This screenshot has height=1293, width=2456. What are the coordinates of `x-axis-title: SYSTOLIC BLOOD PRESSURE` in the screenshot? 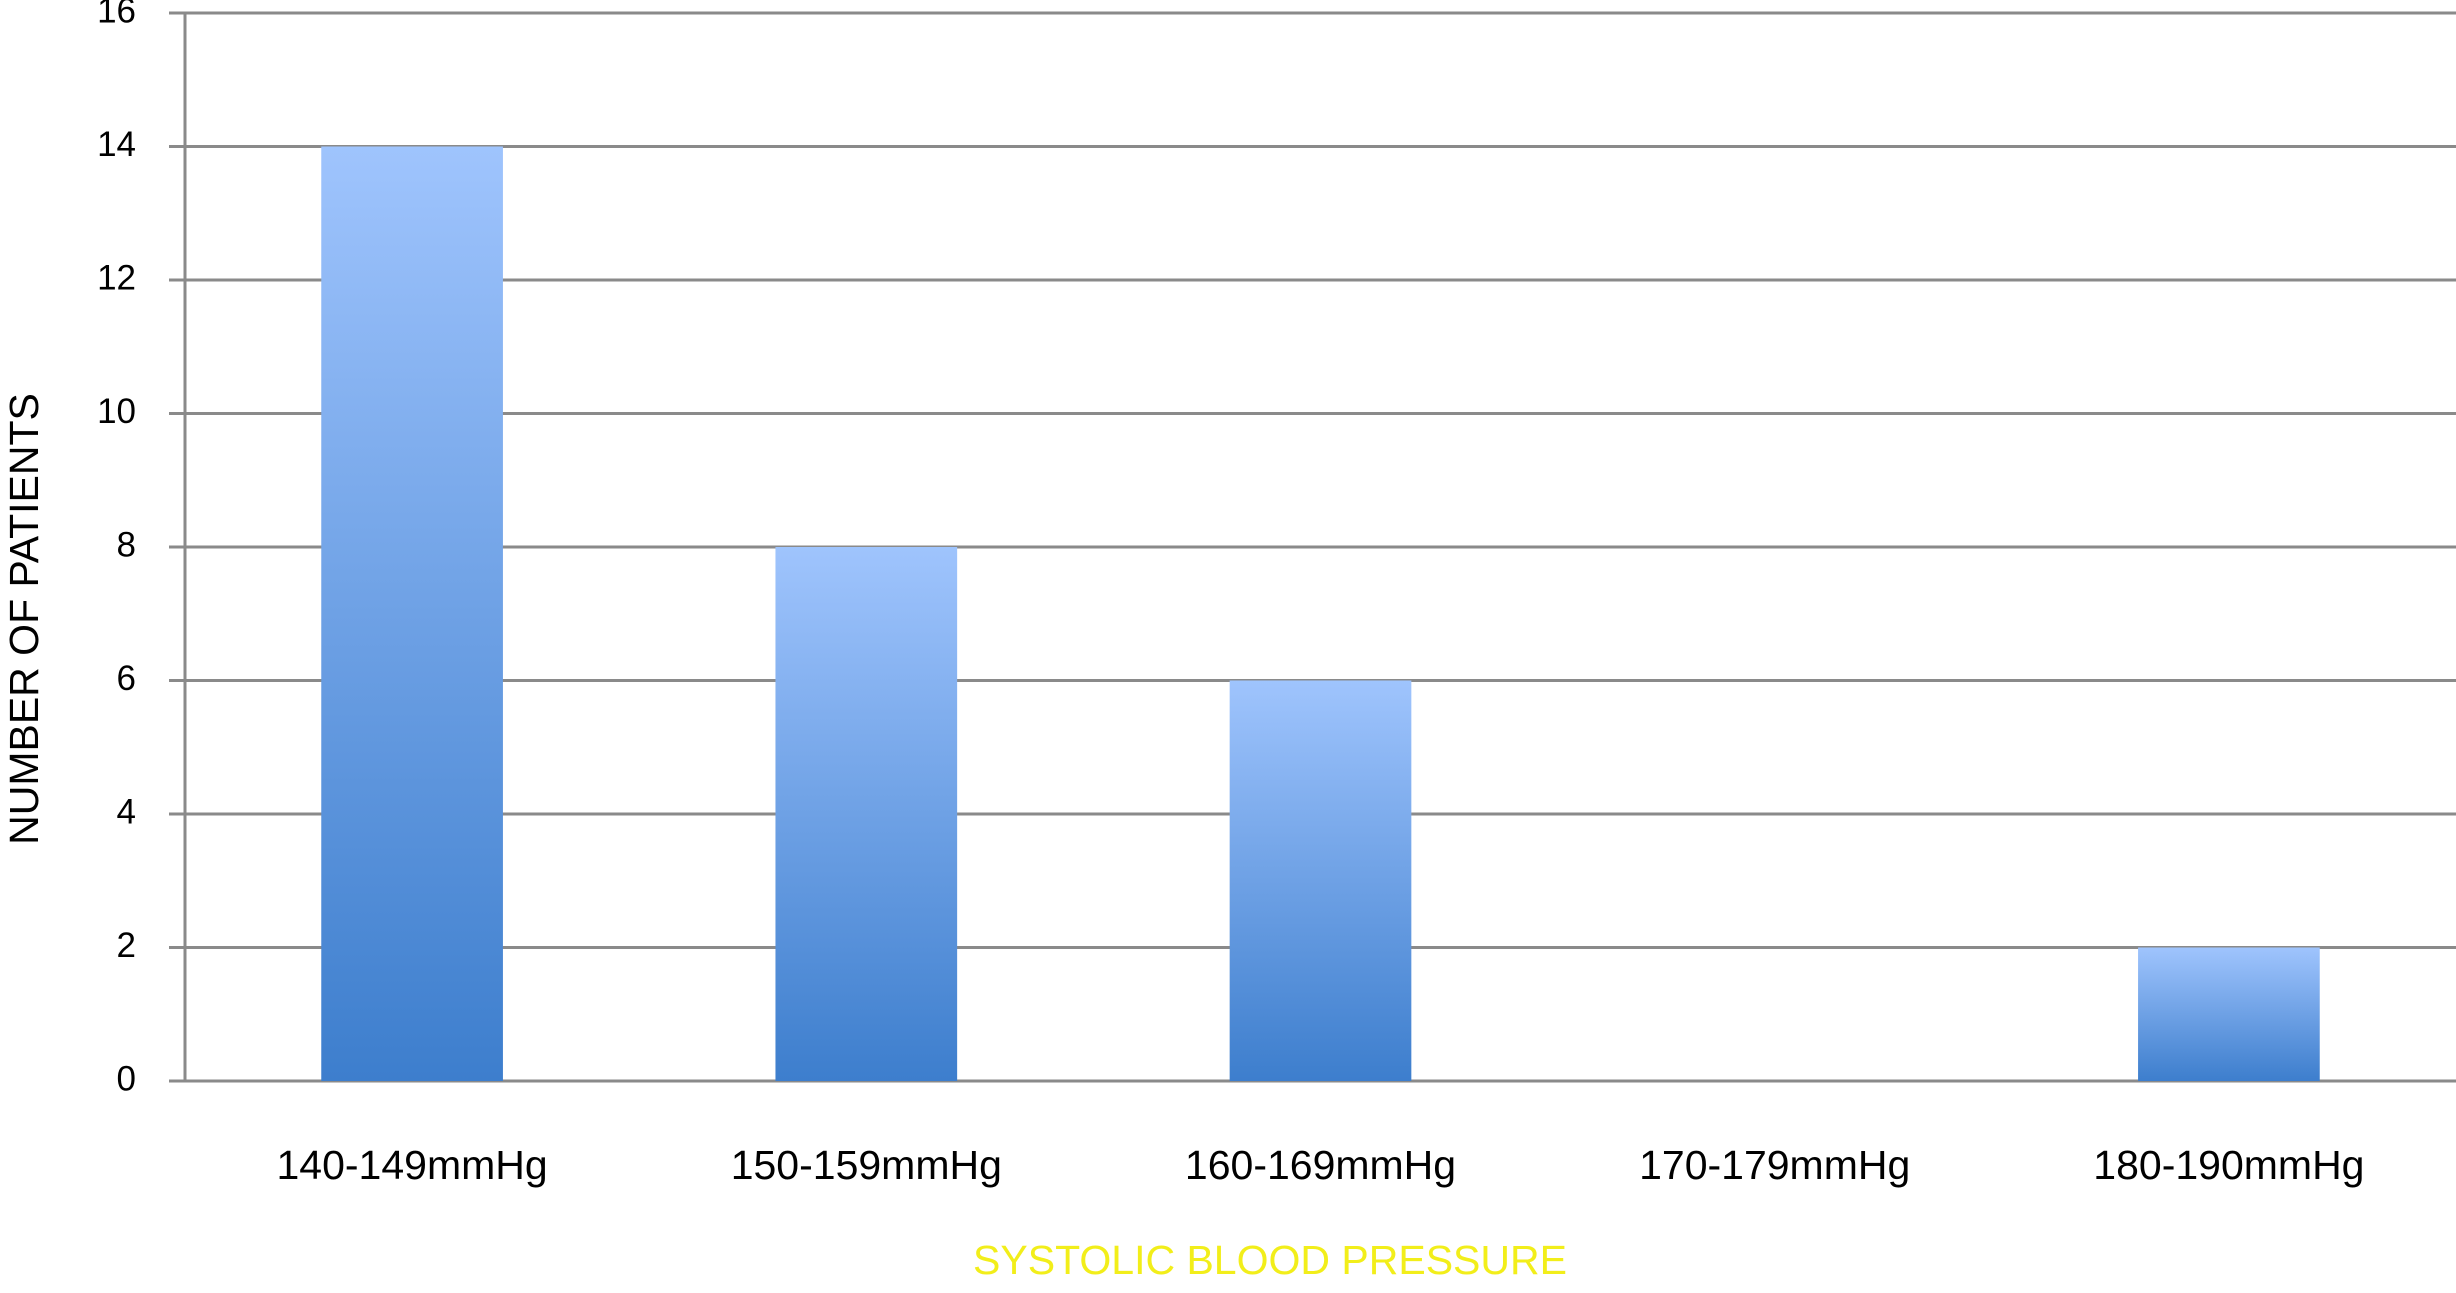 It's located at (1270, 1260).